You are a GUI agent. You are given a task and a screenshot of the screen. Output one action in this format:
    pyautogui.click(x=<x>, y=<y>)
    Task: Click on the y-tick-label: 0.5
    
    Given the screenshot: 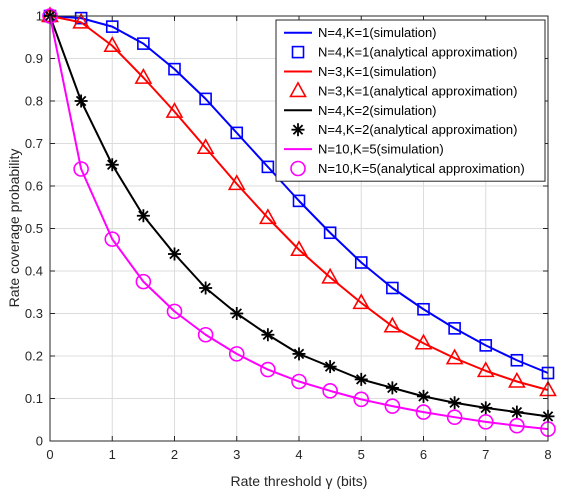 What is the action you would take?
    pyautogui.click(x=34, y=228)
    